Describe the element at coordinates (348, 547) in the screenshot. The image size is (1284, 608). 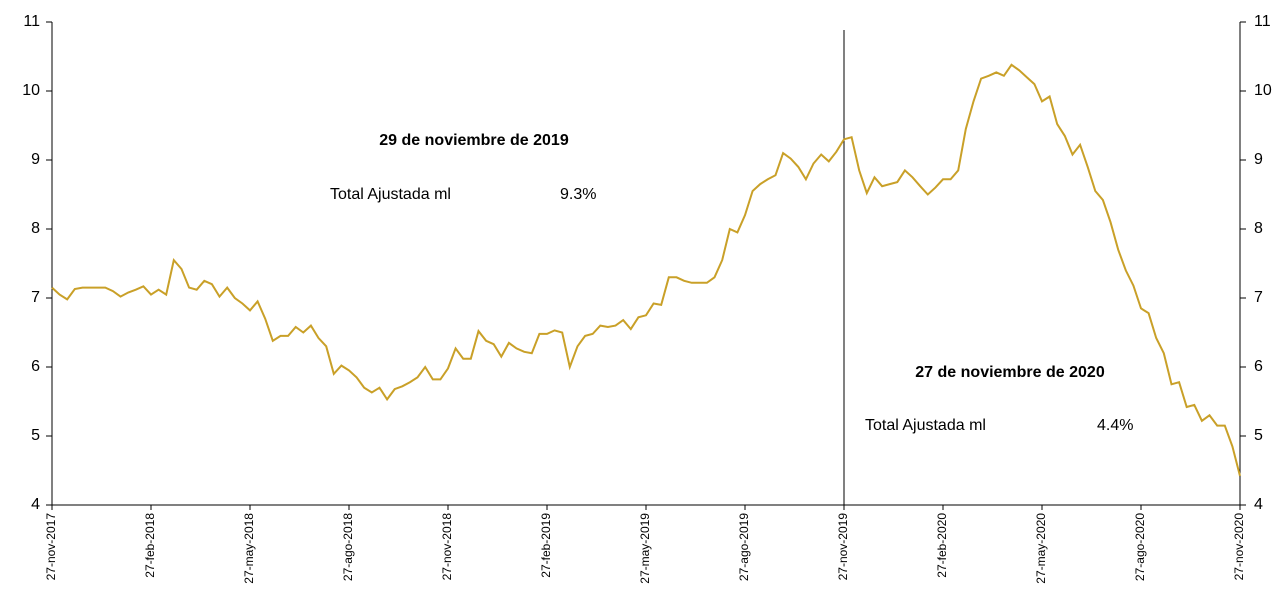
I see `x-tick-label: 27-ago-2018` at that location.